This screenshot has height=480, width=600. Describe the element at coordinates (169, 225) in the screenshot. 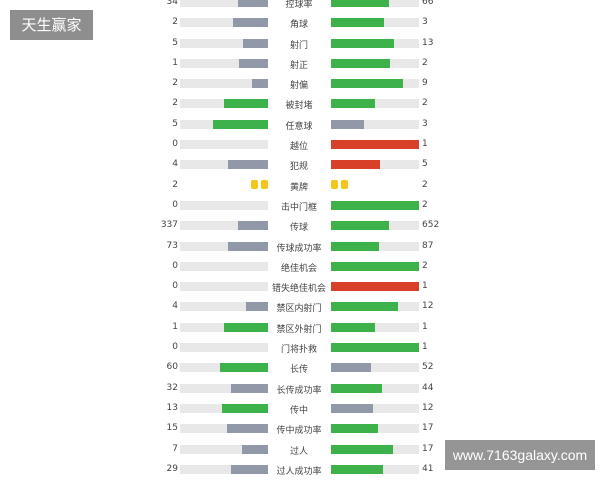

I see `home-value: 337` at that location.